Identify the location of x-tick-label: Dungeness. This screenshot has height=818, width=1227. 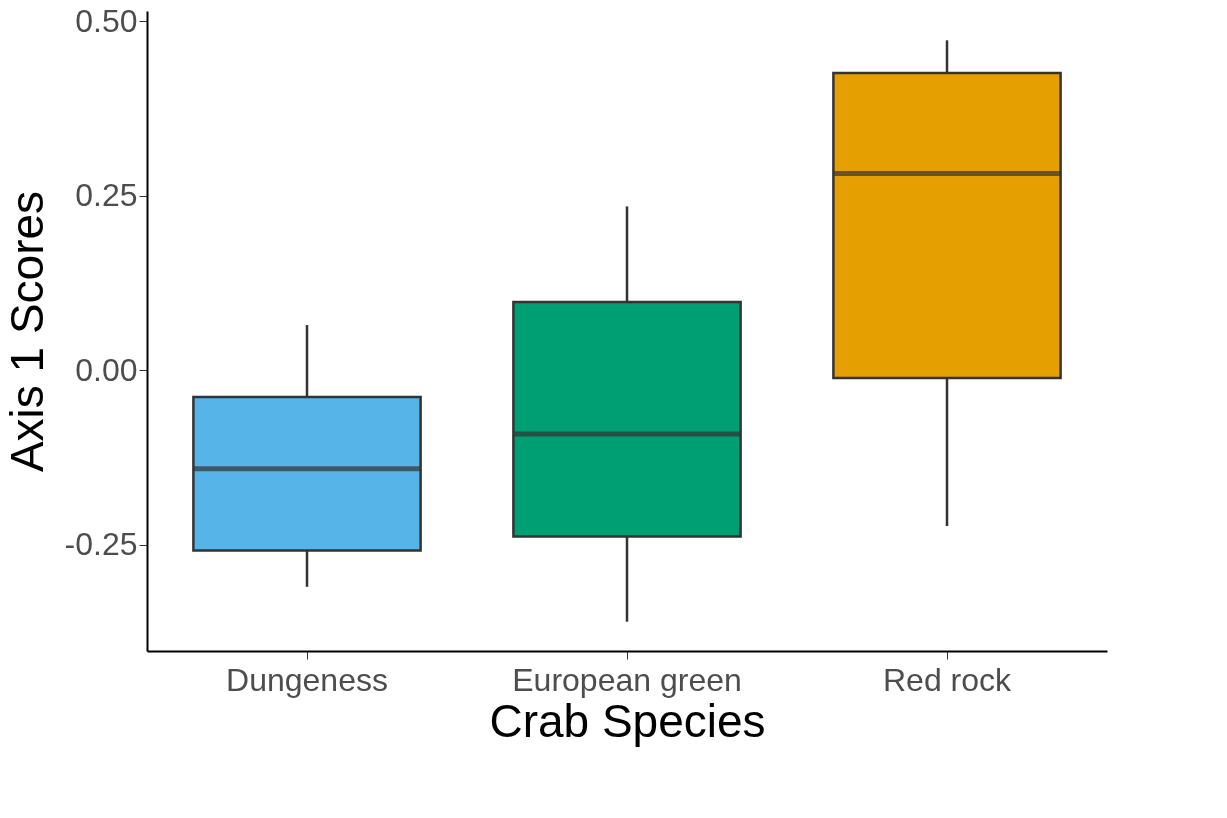
(307, 679).